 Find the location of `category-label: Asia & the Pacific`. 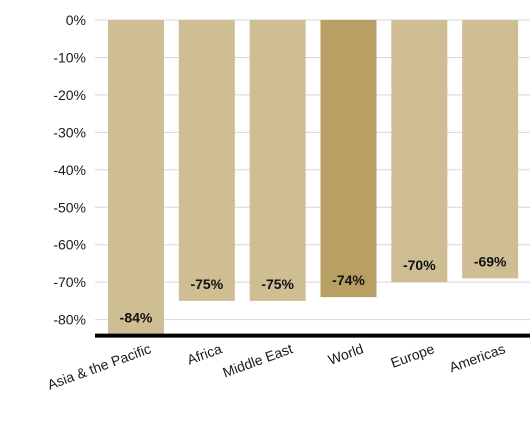

category-label: Asia & the Pacific is located at coordinates (99, 366).